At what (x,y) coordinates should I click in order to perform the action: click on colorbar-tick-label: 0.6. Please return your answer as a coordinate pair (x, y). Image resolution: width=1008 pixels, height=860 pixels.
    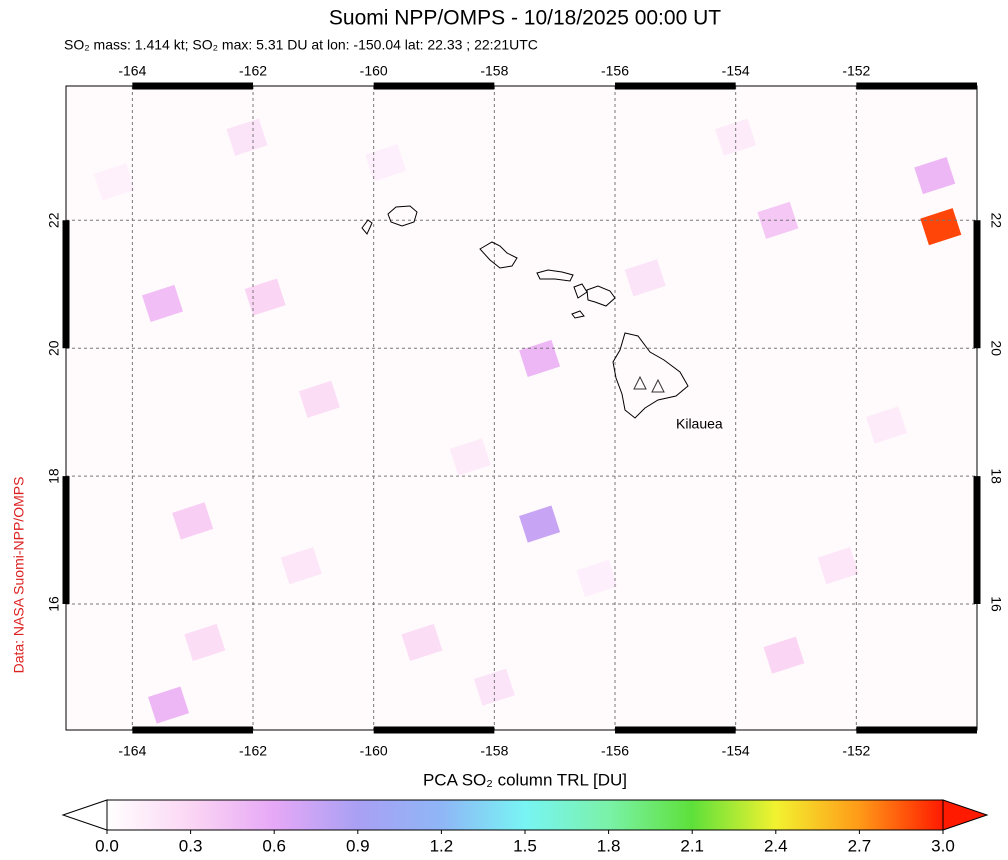
    Looking at the image, I should click on (274, 845).